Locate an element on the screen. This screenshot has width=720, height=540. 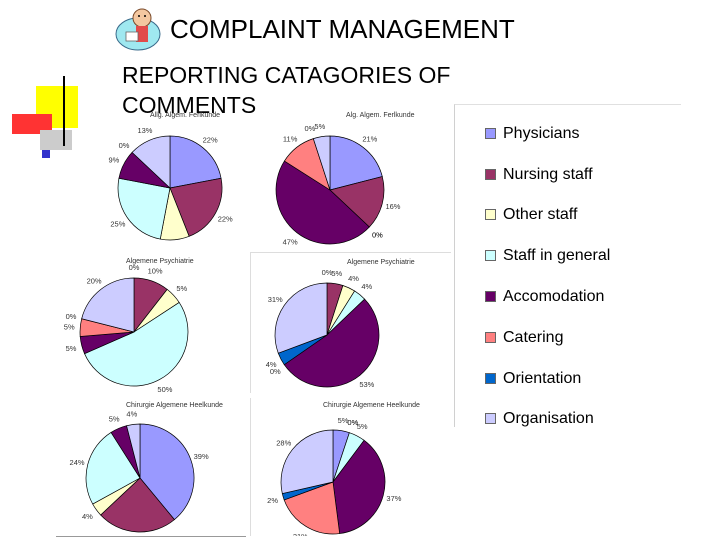
chart-panel-3: Algemene Psychiatrie 0% 10% 5% 50% 5% 5% 0% 20% is located at coordinates (151, 322).